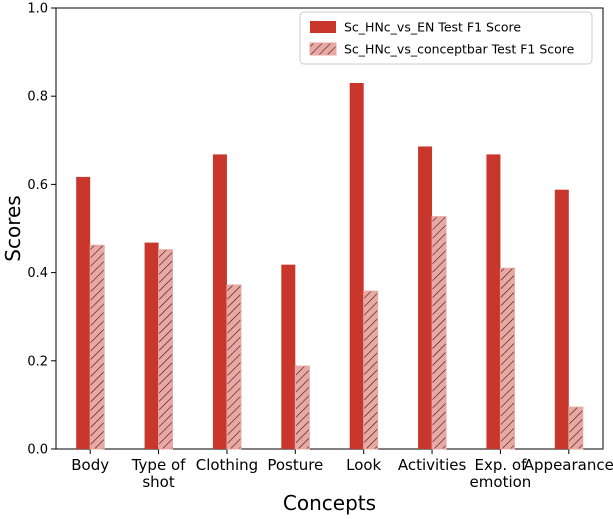 This screenshot has height=519, width=613. Describe the element at coordinates (501, 465) in the screenshot. I see `x-tick-label: Exp. of` at that location.